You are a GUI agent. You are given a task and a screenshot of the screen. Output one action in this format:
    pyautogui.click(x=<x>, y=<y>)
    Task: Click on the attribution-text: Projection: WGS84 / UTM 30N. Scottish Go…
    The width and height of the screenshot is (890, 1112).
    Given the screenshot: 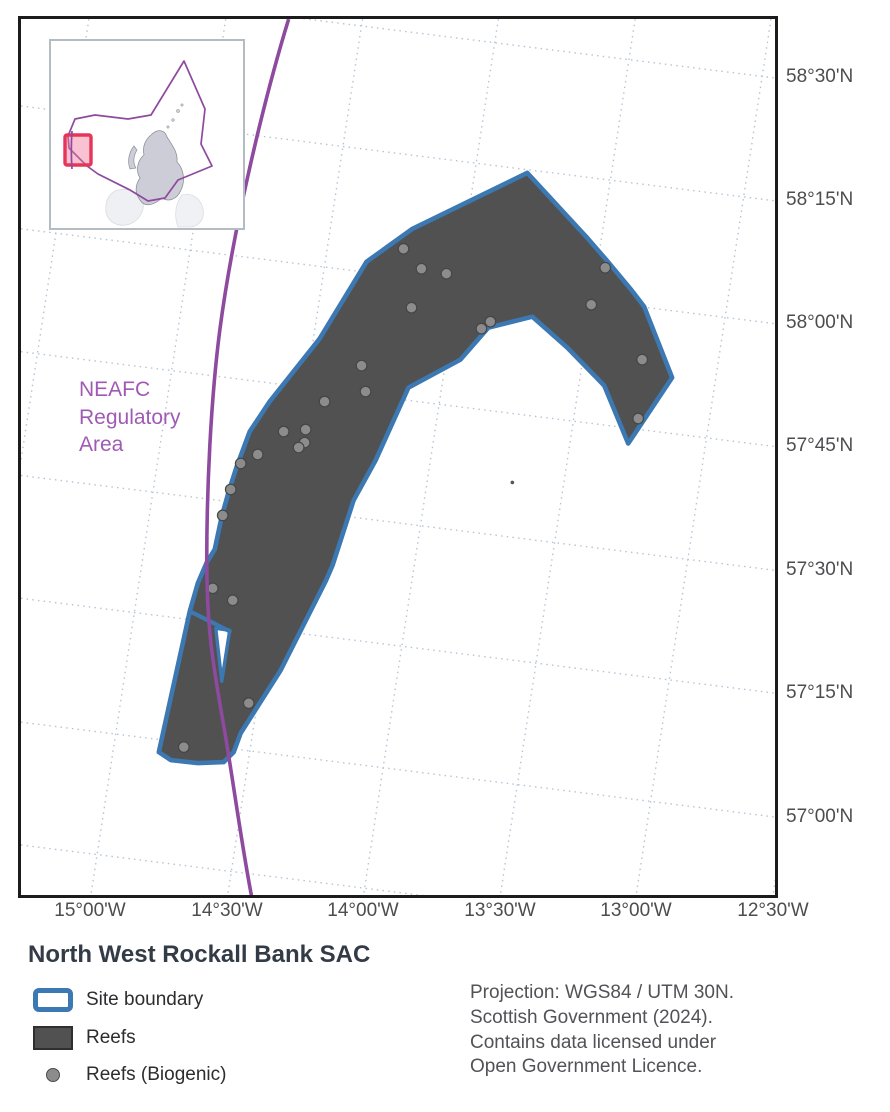 What is the action you would take?
    pyautogui.click(x=602, y=1030)
    